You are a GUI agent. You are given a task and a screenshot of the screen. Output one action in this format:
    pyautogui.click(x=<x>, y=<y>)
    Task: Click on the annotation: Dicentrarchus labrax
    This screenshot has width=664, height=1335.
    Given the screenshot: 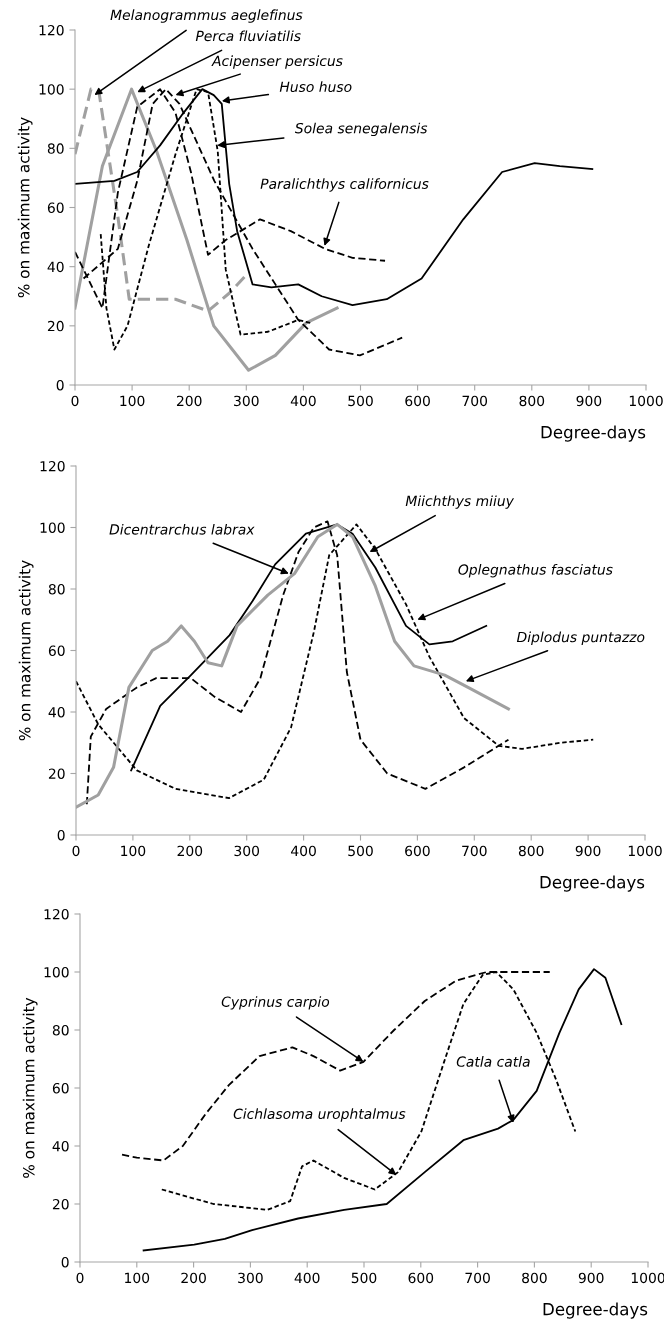 What is the action you would take?
    pyautogui.click(x=182, y=529)
    